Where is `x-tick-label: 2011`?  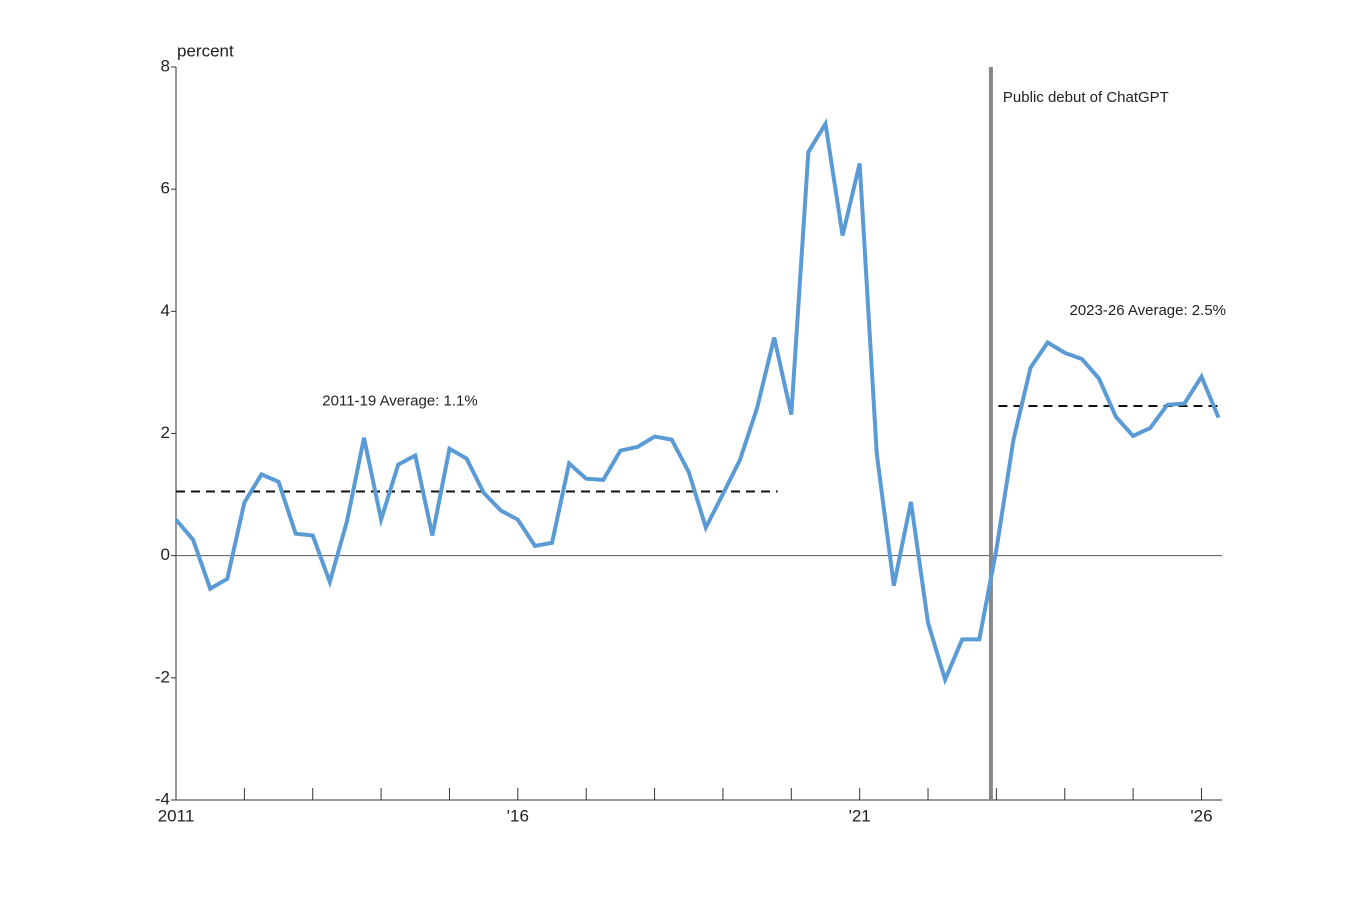 x-tick-label: 2011 is located at coordinates (176, 815).